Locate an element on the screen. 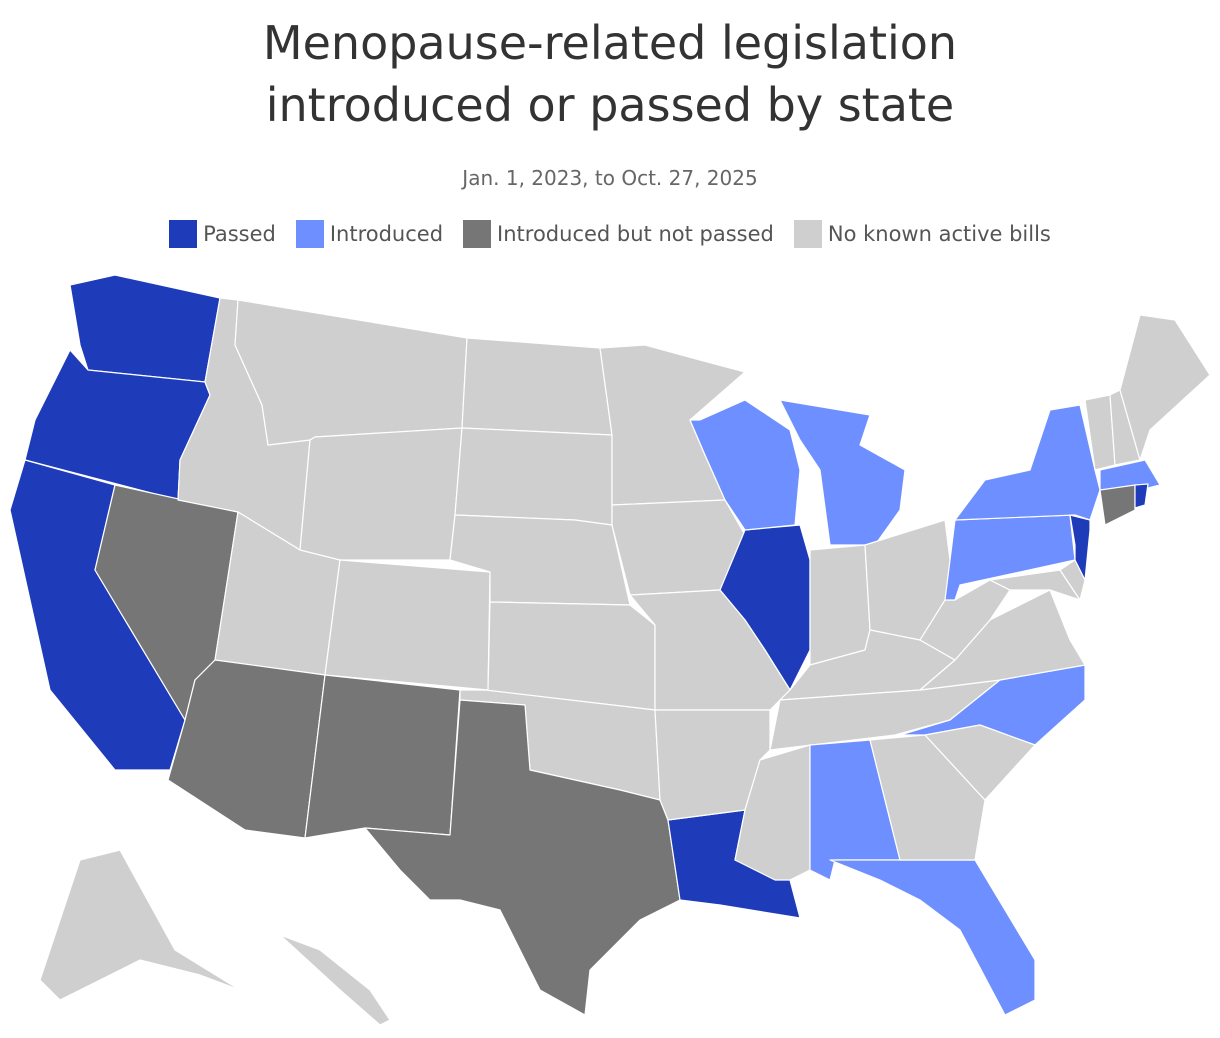  legend-label: Introduced but not passed is located at coordinates (635, 234).